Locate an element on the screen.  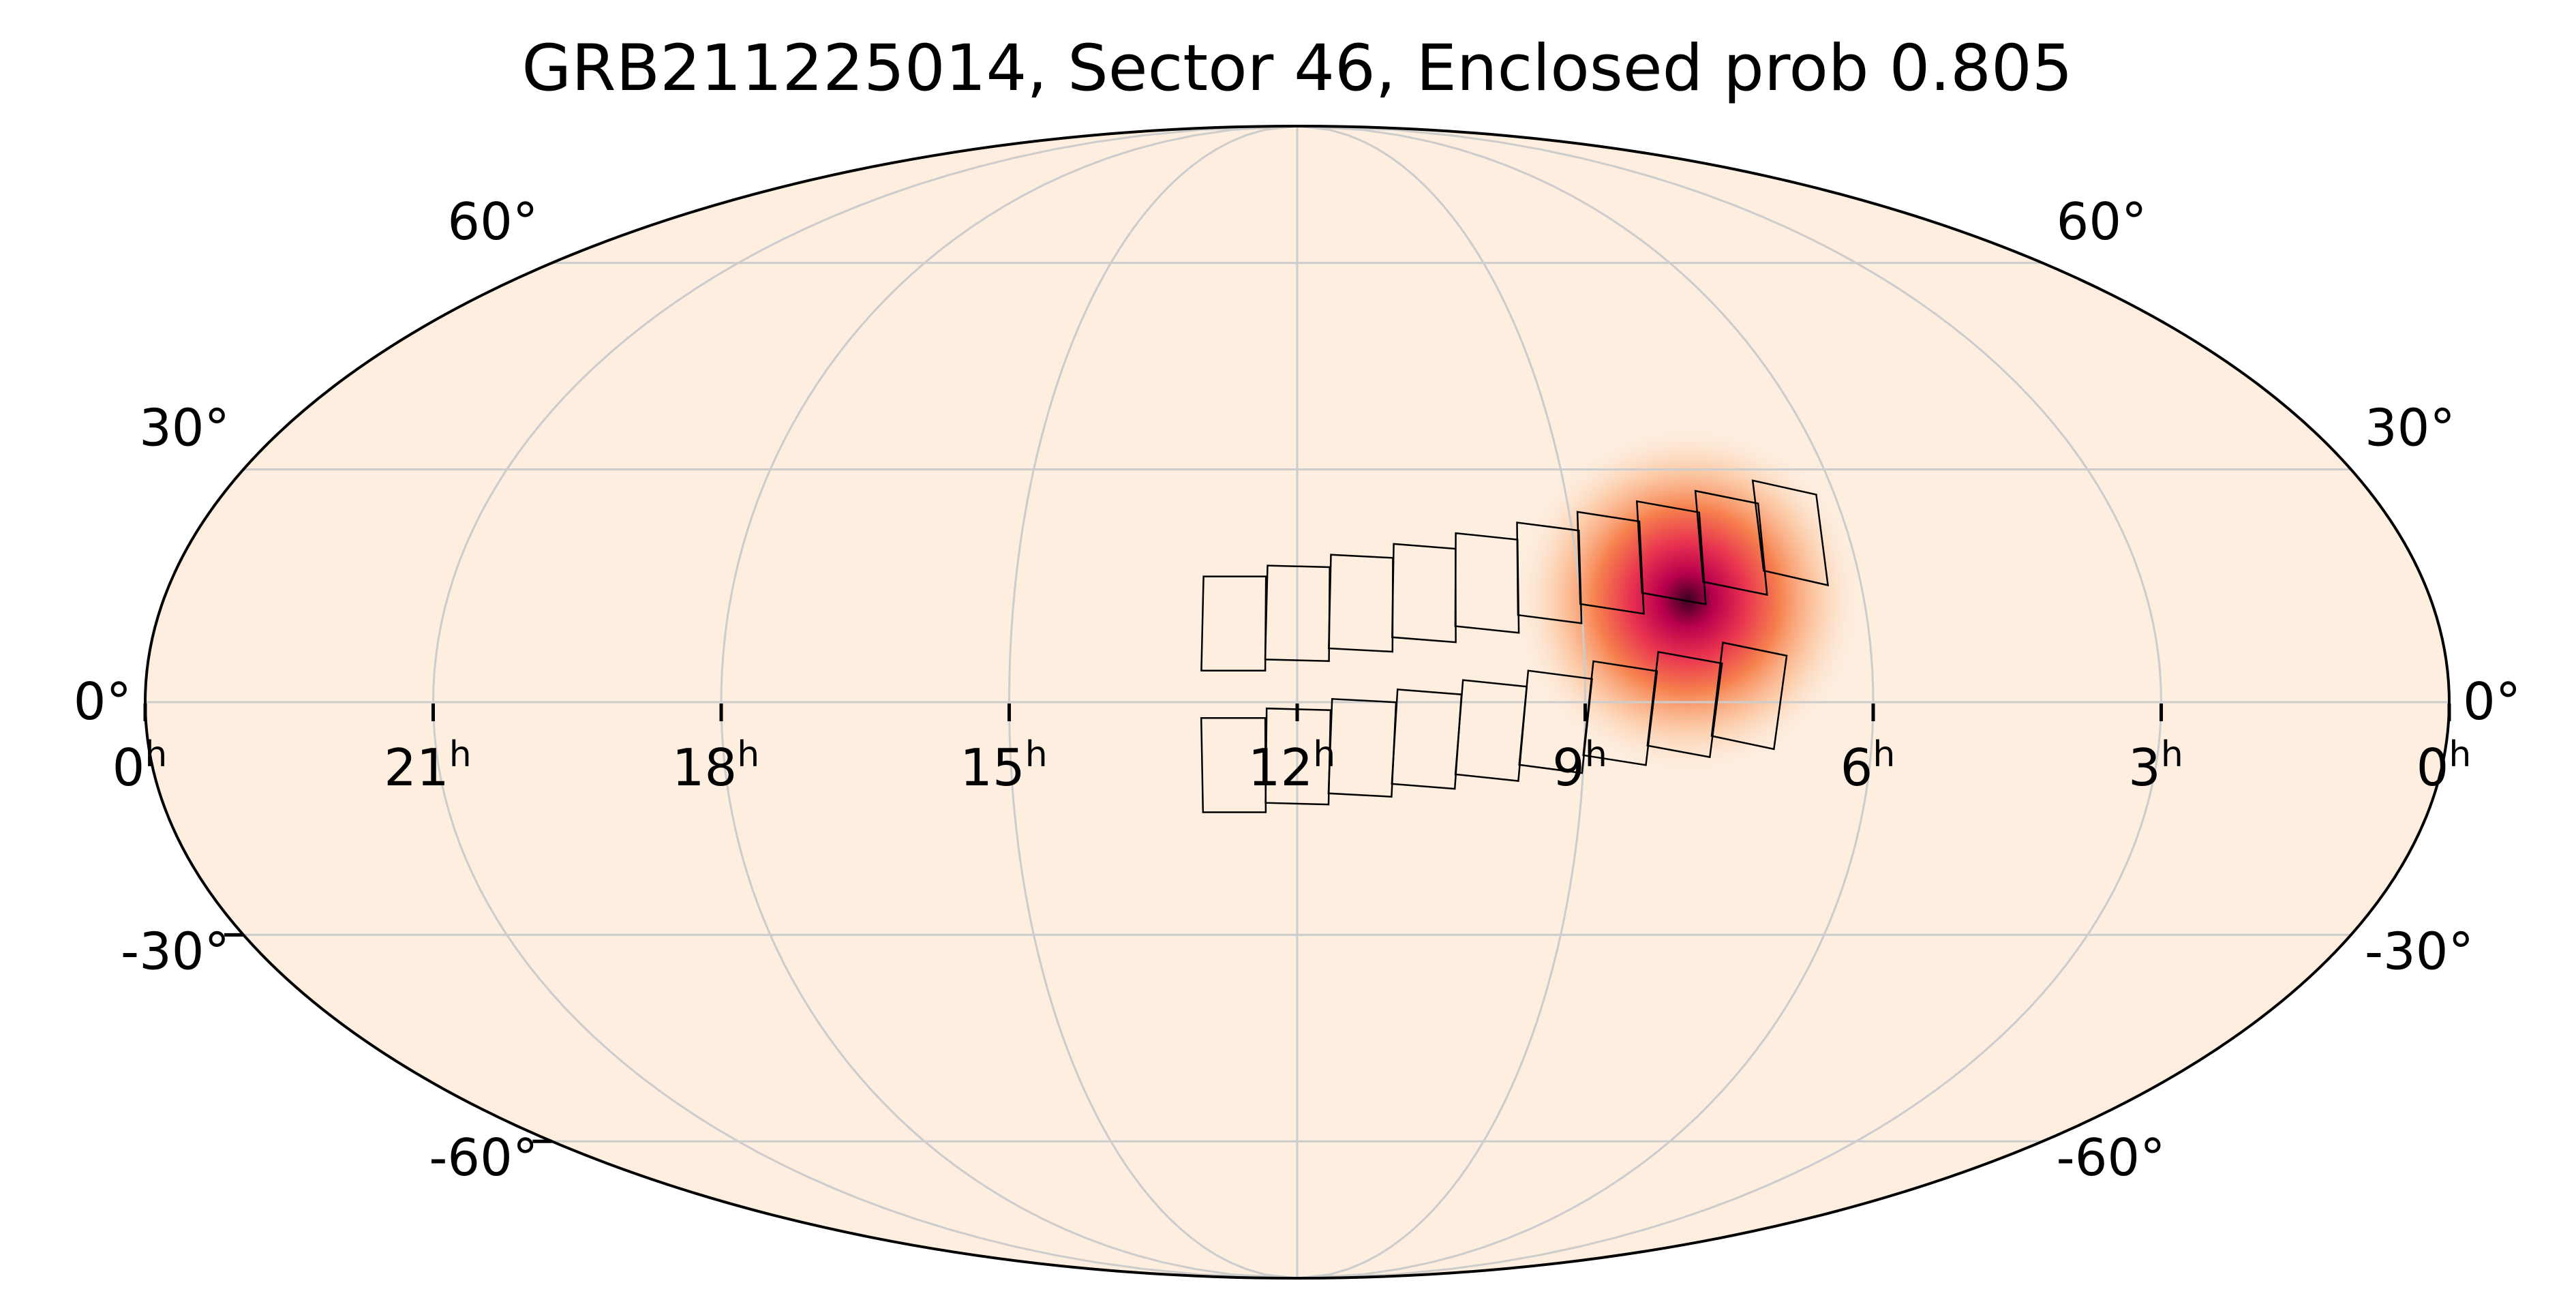
ra-label: 9h is located at coordinates (1580, 766).